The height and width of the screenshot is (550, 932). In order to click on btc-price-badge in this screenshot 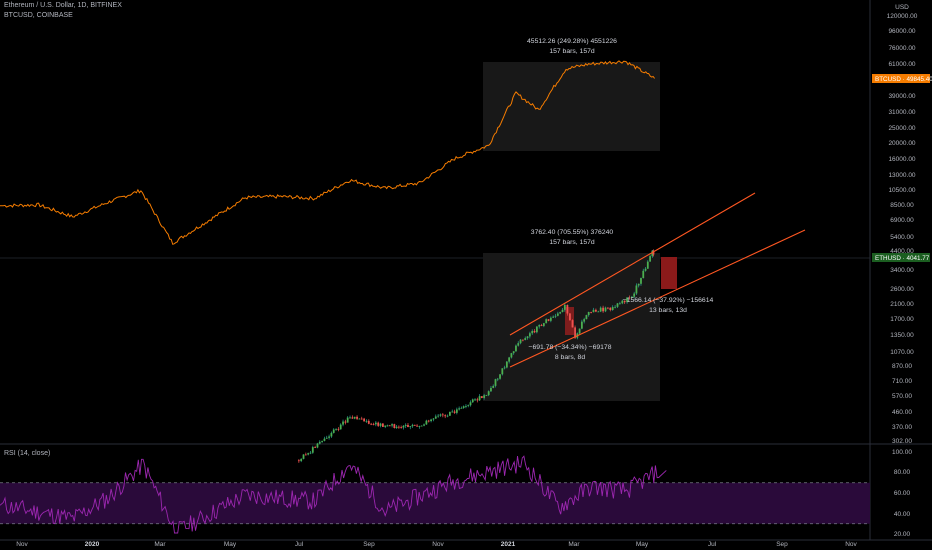, I will do `click(901, 78)`.